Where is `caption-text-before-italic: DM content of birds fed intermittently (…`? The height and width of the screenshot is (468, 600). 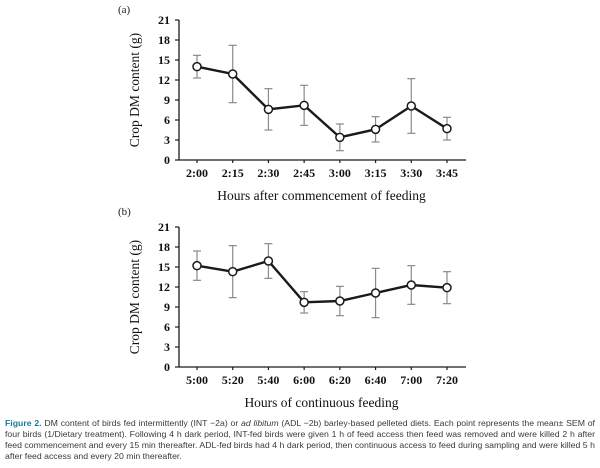
caption-text-before-italic: DM content of birds fed intermittently (… is located at coordinates (141, 423).